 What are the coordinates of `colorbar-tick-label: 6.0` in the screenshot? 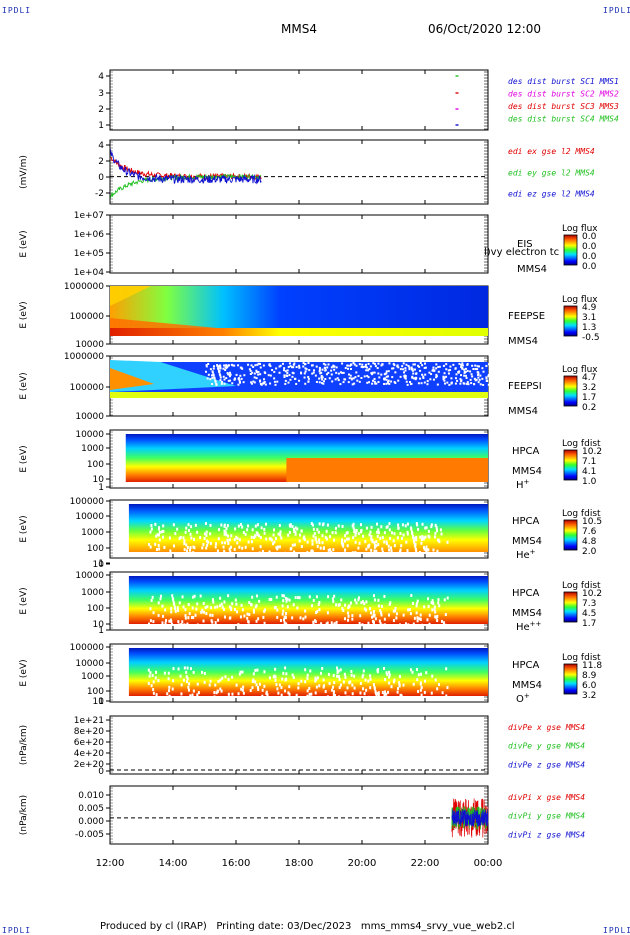 It's located at (589, 686).